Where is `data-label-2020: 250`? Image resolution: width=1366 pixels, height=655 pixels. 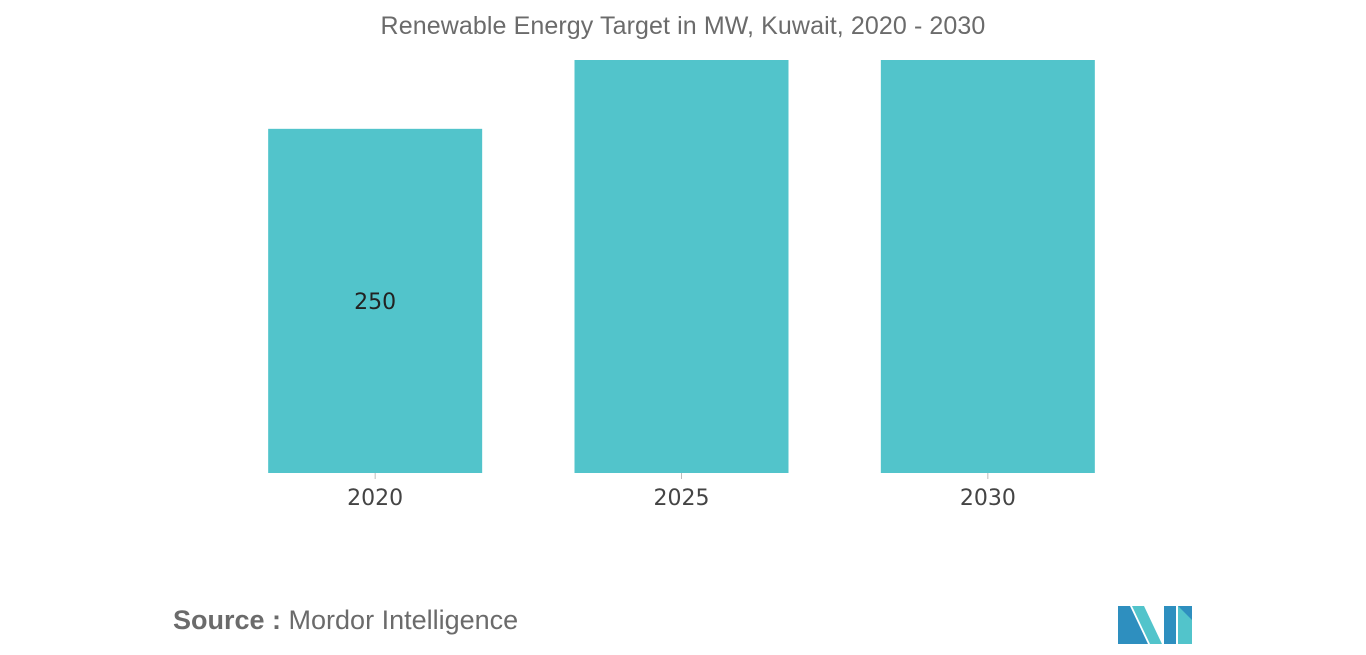 data-label-2020: 250 is located at coordinates (375, 302).